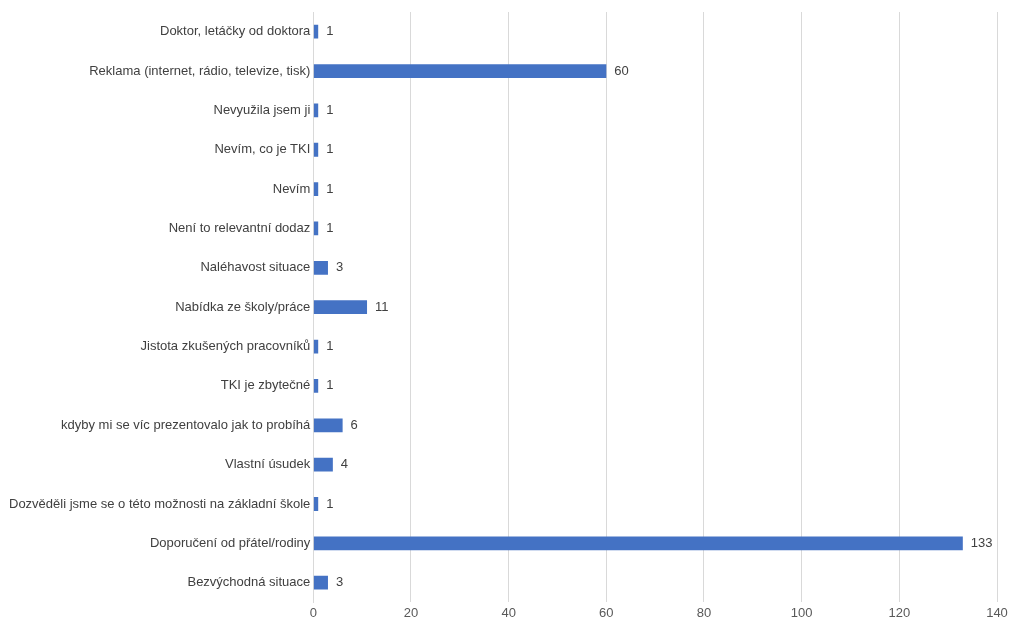 The height and width of the screenshot is (630, 1017). I want to click on x-tick-label: 0, so click(313, 612).